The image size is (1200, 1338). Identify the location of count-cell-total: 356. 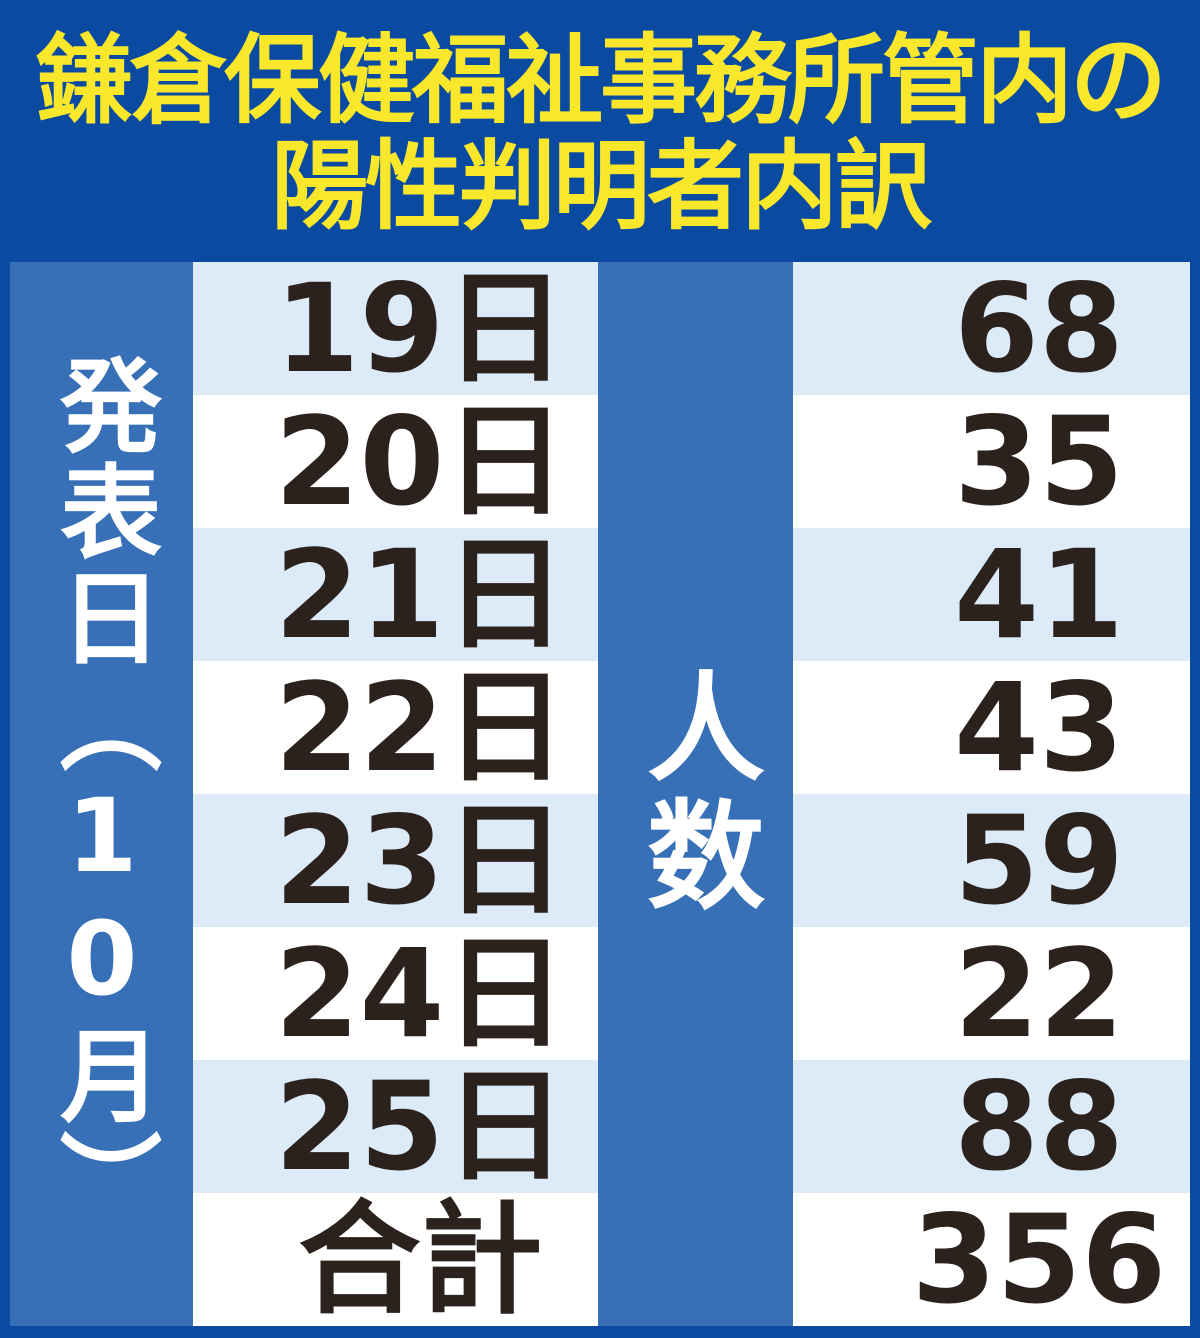
(991, 1259).